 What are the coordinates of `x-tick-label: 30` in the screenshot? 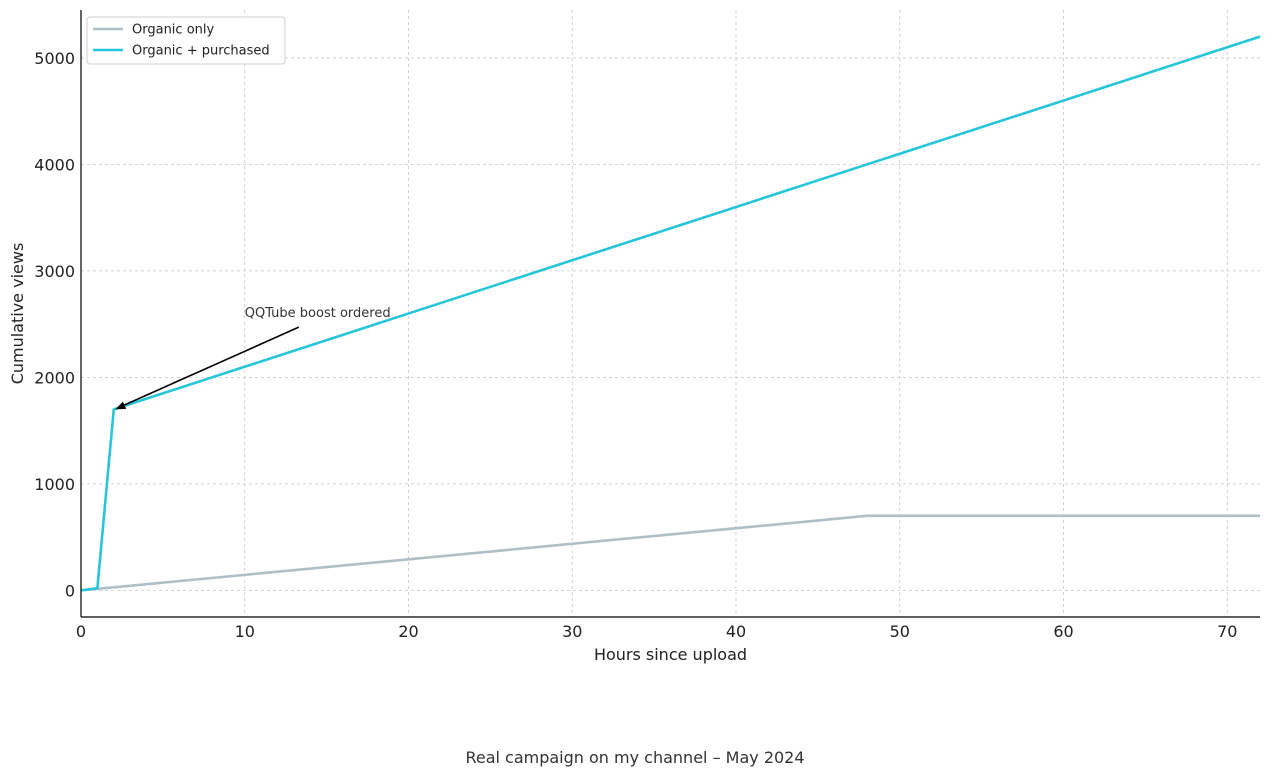 It's located at (572, 631).